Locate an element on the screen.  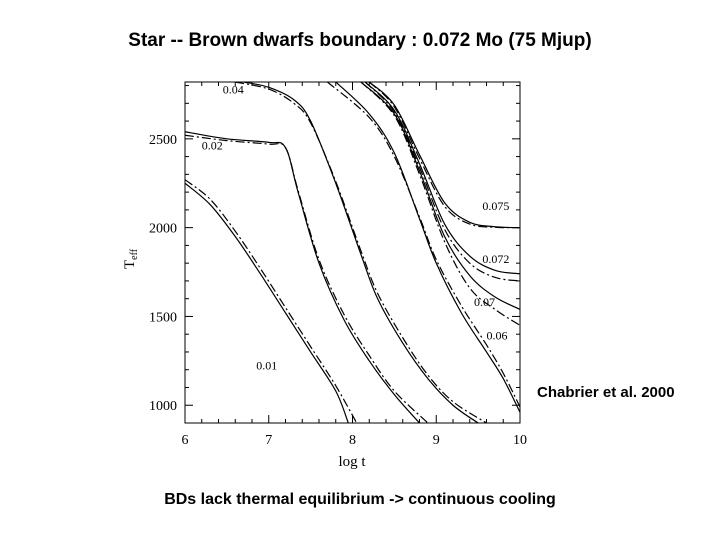
curve-label-0-02: 0.02 is located at coordinates (212, 145).